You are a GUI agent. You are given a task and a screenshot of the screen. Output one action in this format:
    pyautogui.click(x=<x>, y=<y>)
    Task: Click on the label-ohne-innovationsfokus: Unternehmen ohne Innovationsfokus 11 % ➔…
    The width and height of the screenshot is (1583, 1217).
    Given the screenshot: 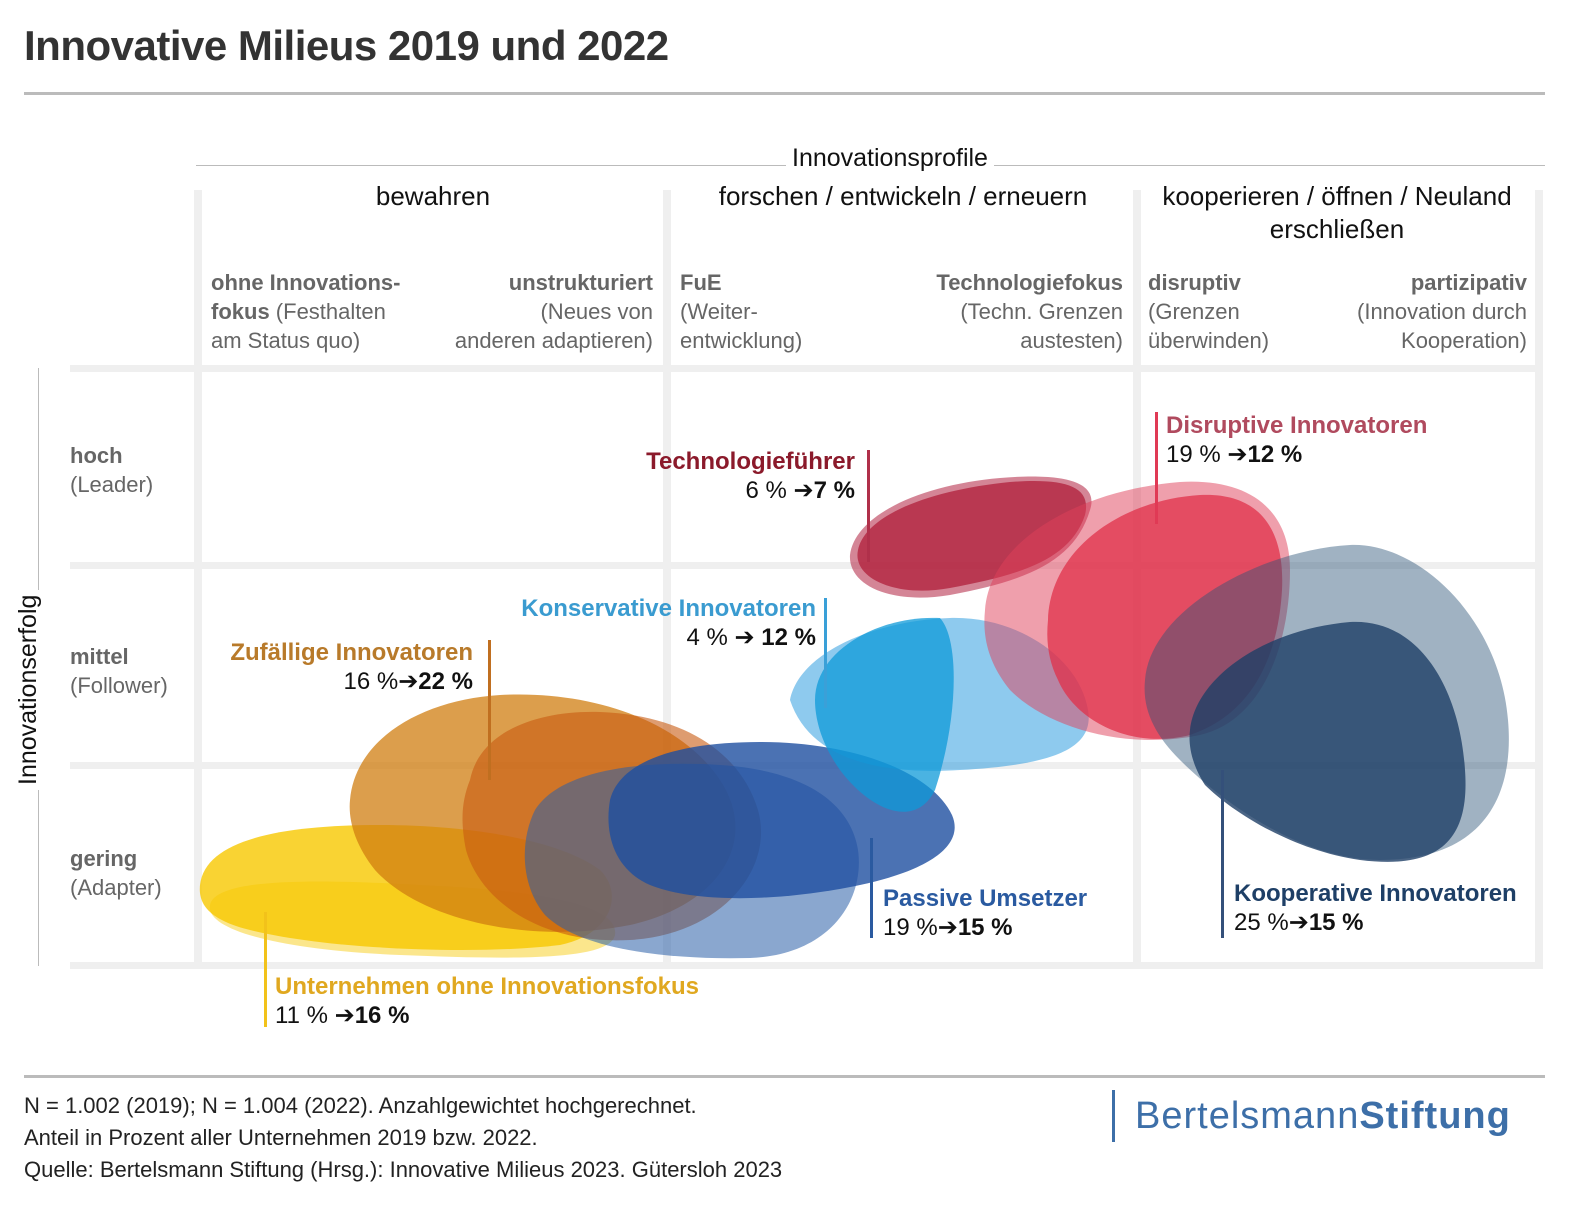 What is the action you would take?
    pyautogui.click(x=487, y=1001)
    